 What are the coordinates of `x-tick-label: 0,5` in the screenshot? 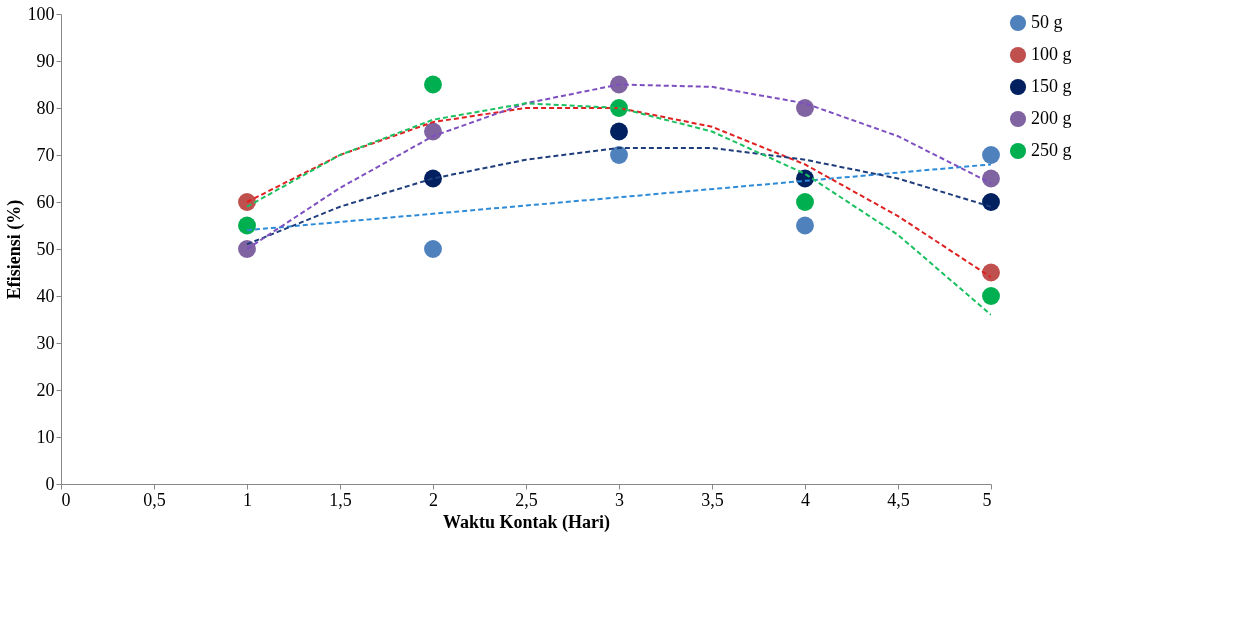 It's located at (154, 499).